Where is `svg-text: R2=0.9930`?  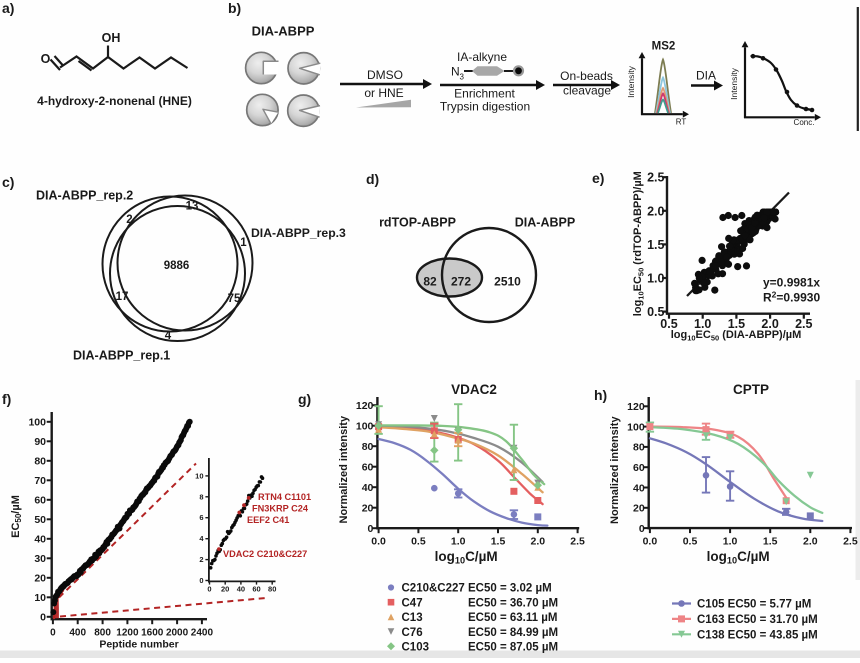 svg-text: R2=0.9930 is located at coordinates (791, 297).